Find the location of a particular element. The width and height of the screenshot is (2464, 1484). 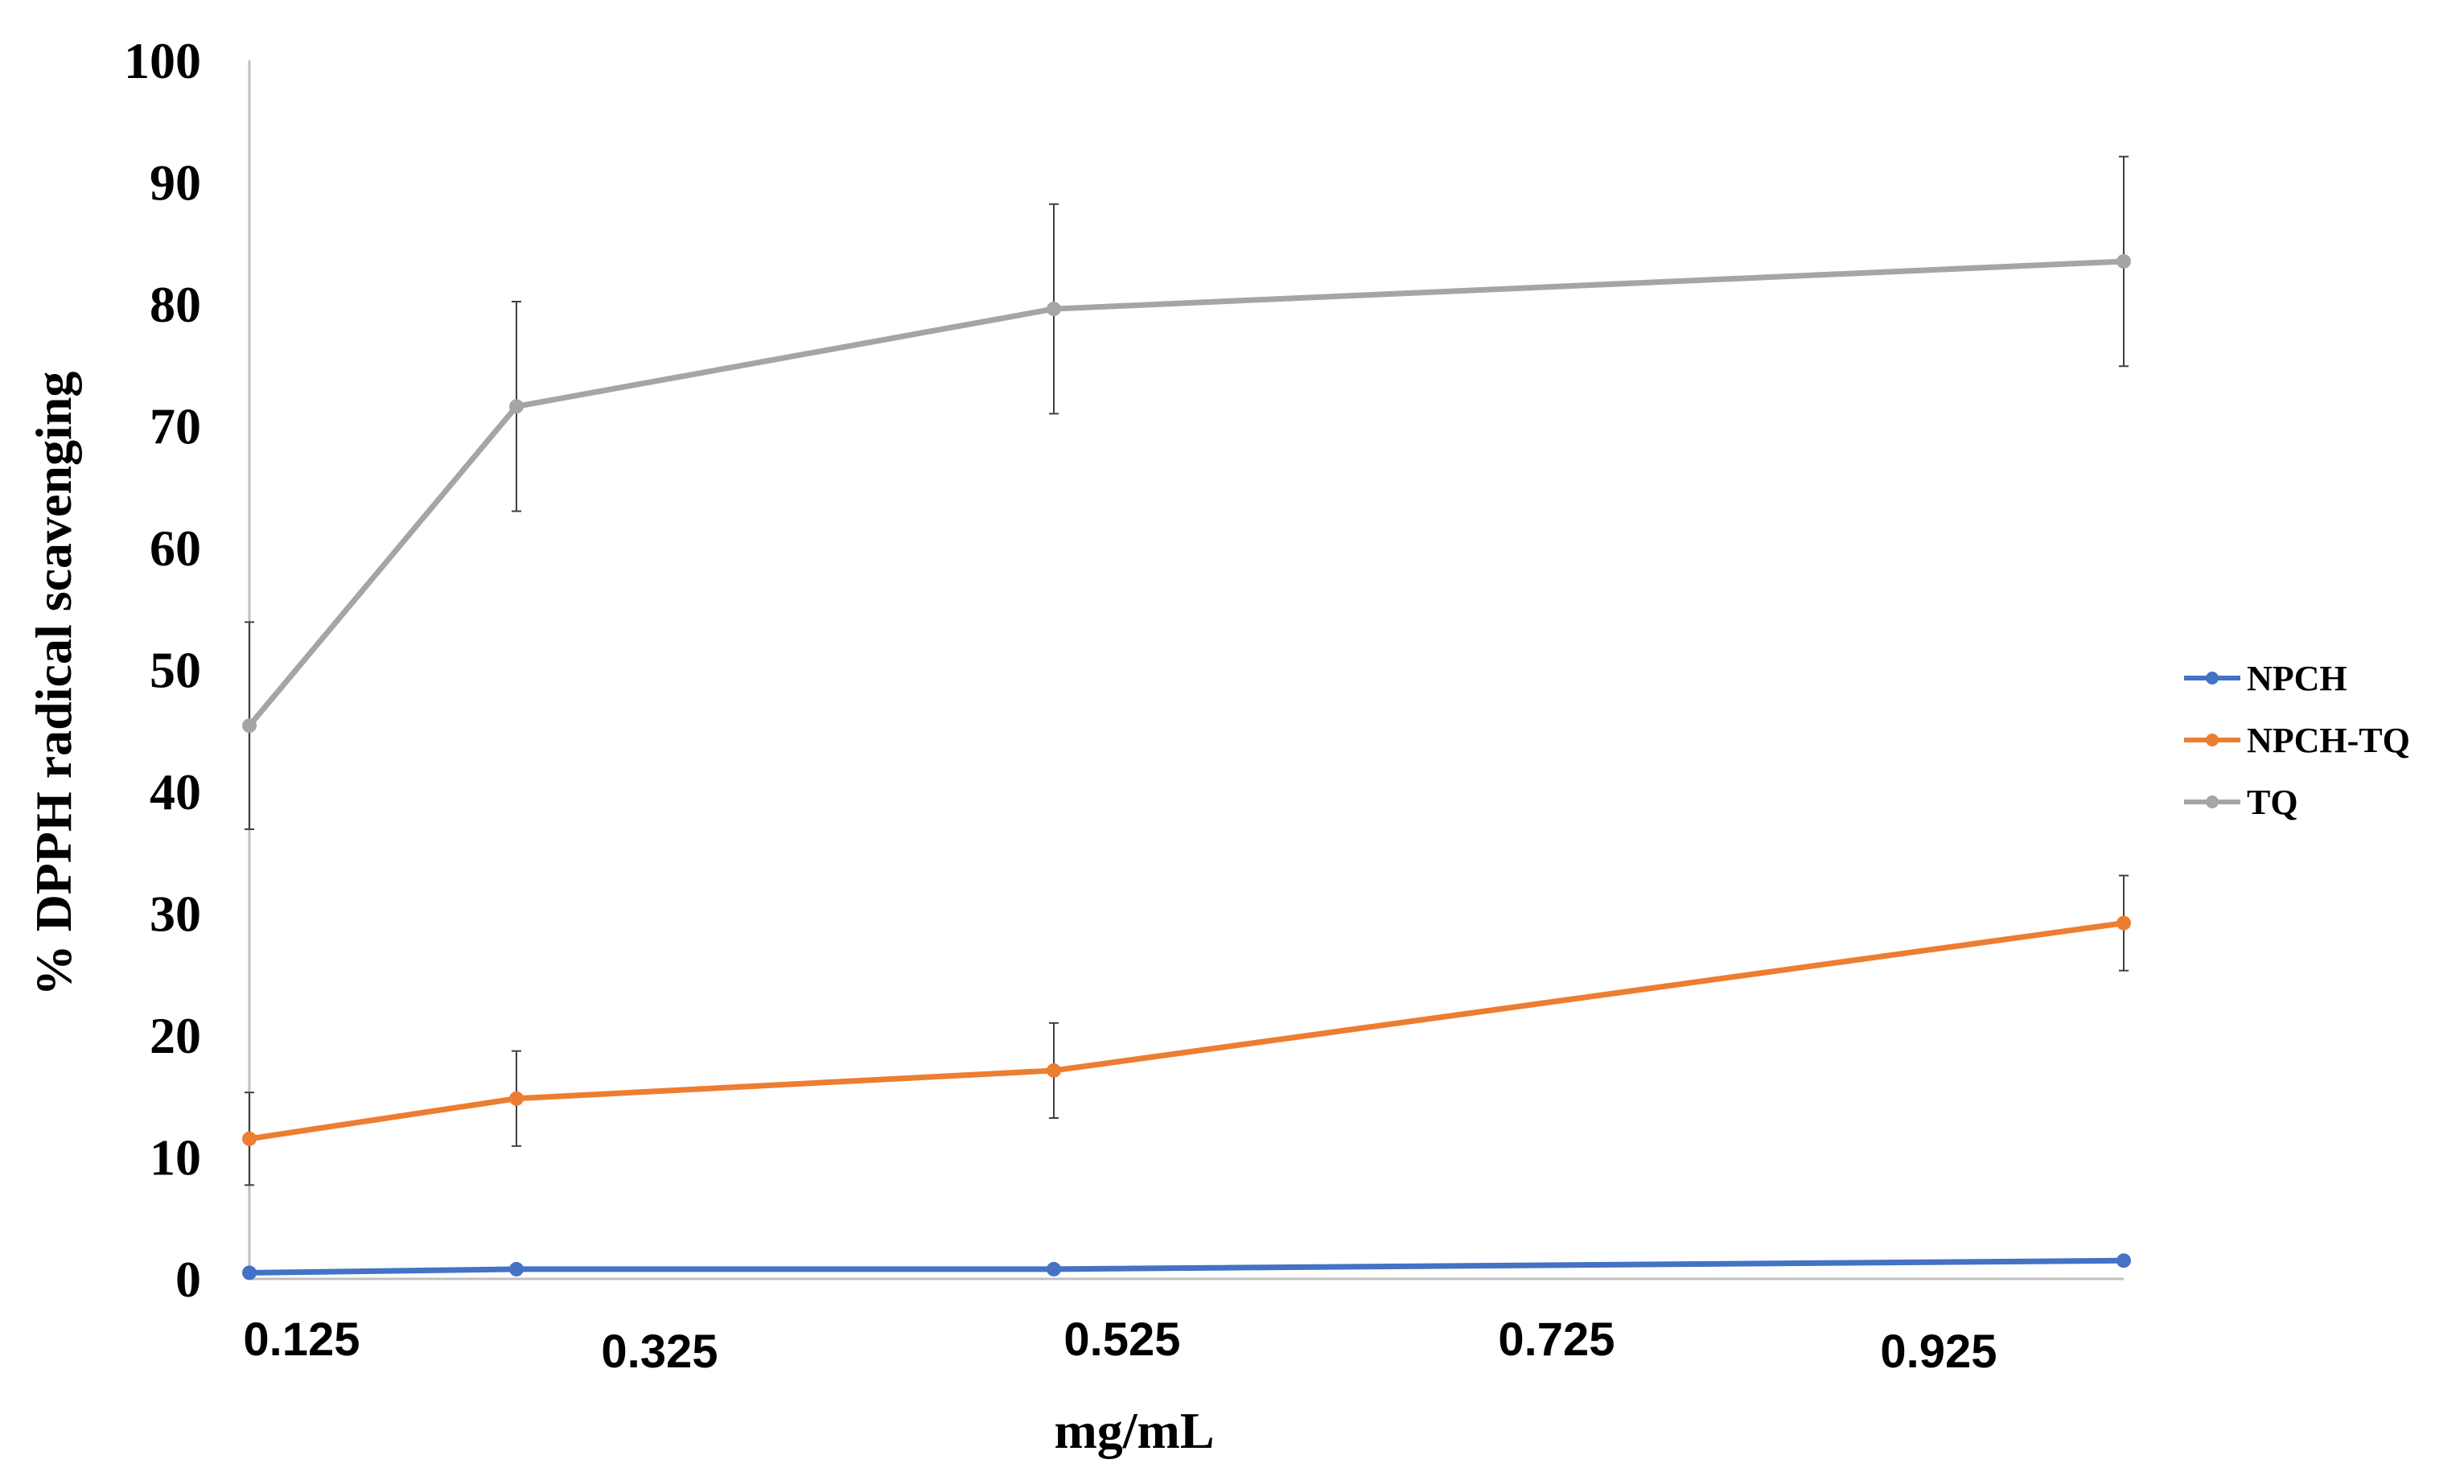

x-tick-labels: 0.125 0.325 0.525 0.725 0.925 is located at coordinates (1120, 1346).